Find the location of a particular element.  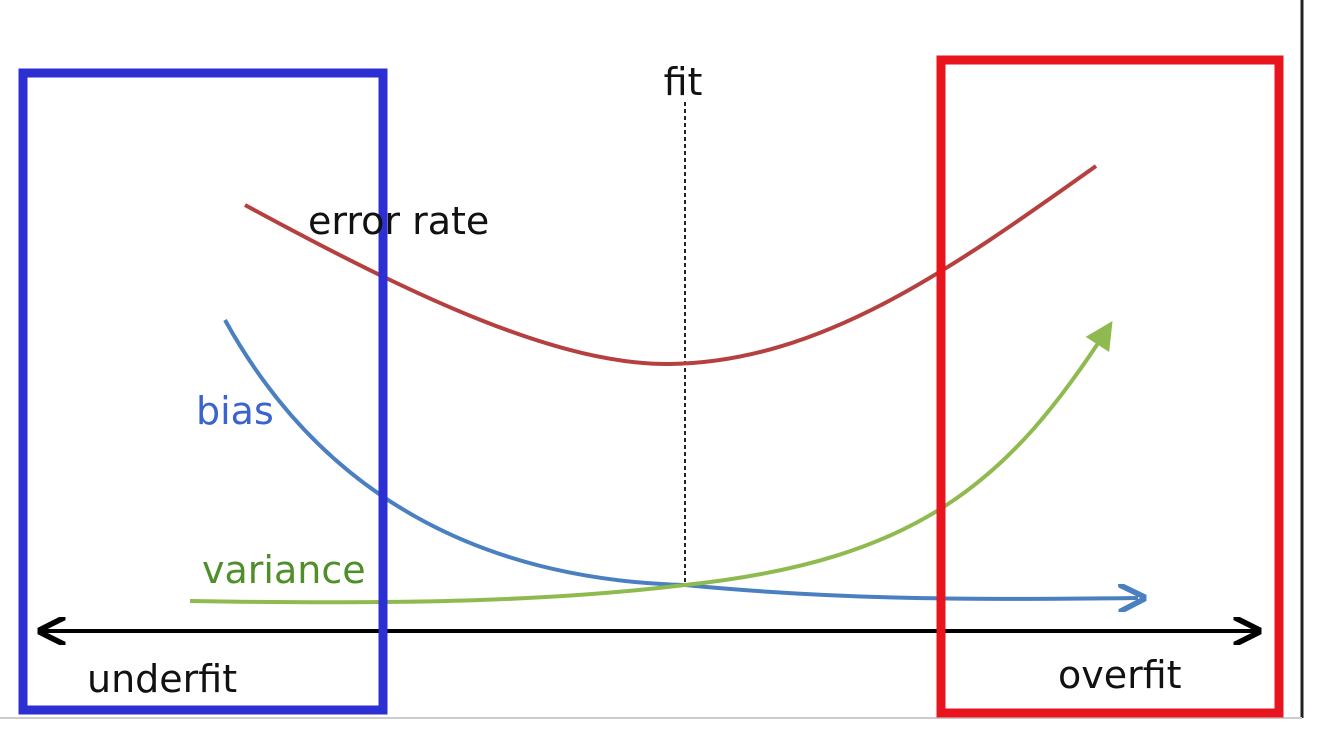

underfit-label: underfit is located at coordinates (162, 679).